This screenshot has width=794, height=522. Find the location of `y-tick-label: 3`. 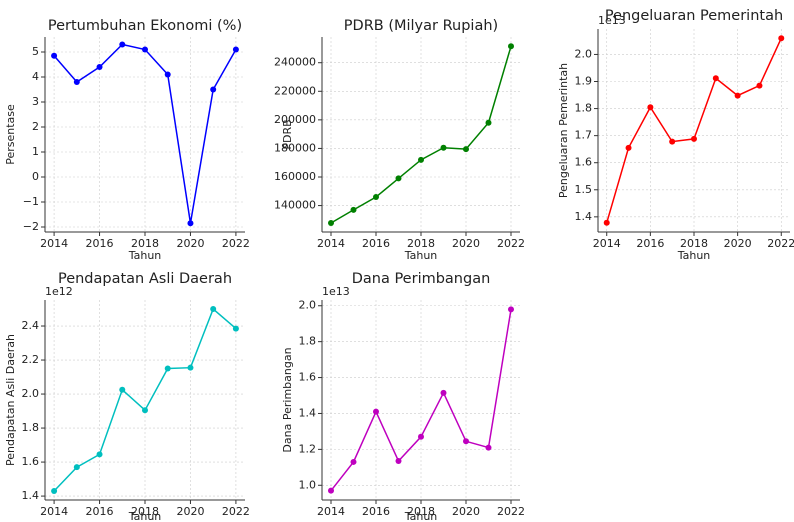

y-tick-label: 3 is located at coordinates (35, 101).